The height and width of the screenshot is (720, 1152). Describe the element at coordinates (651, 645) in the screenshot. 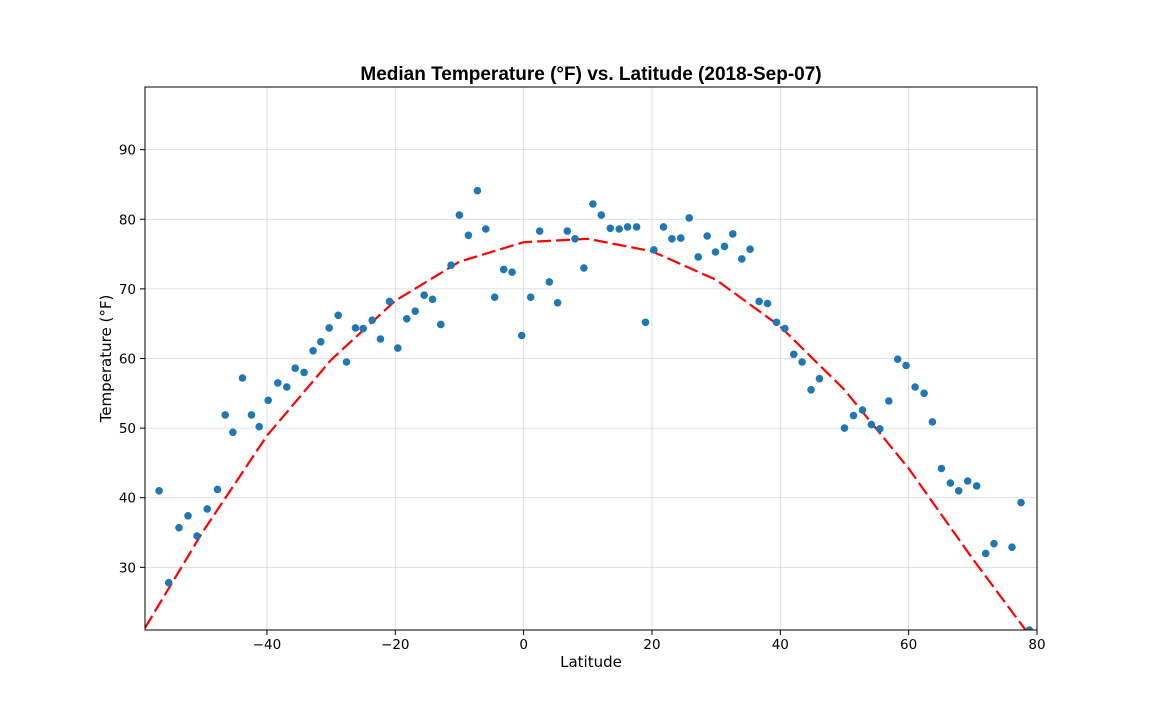

I see `x-tick-label: 20` at that location.